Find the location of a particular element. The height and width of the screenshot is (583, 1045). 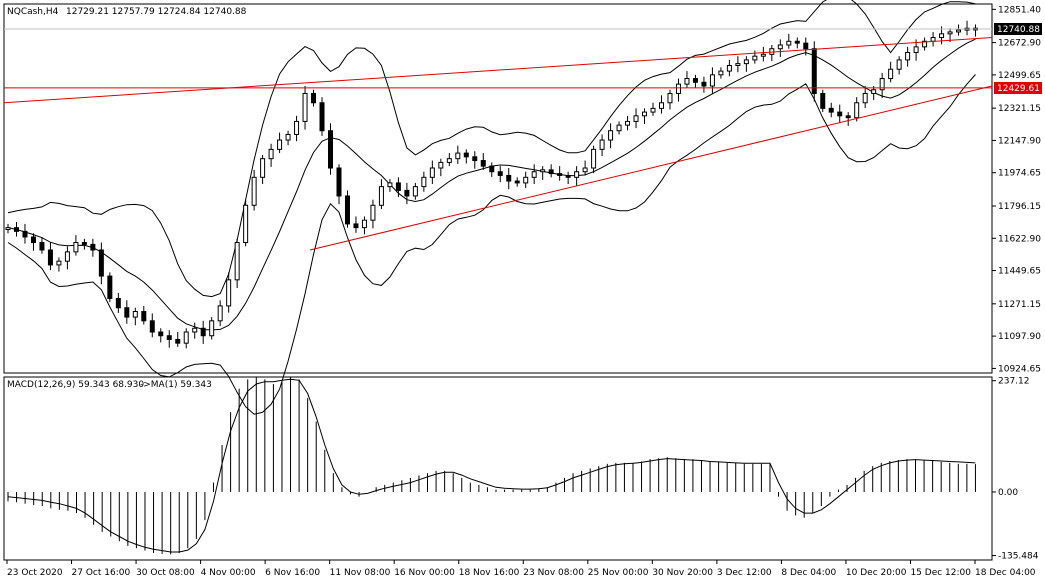

symbol-title: NQCash,H4 is located at coordinates (33, 12).